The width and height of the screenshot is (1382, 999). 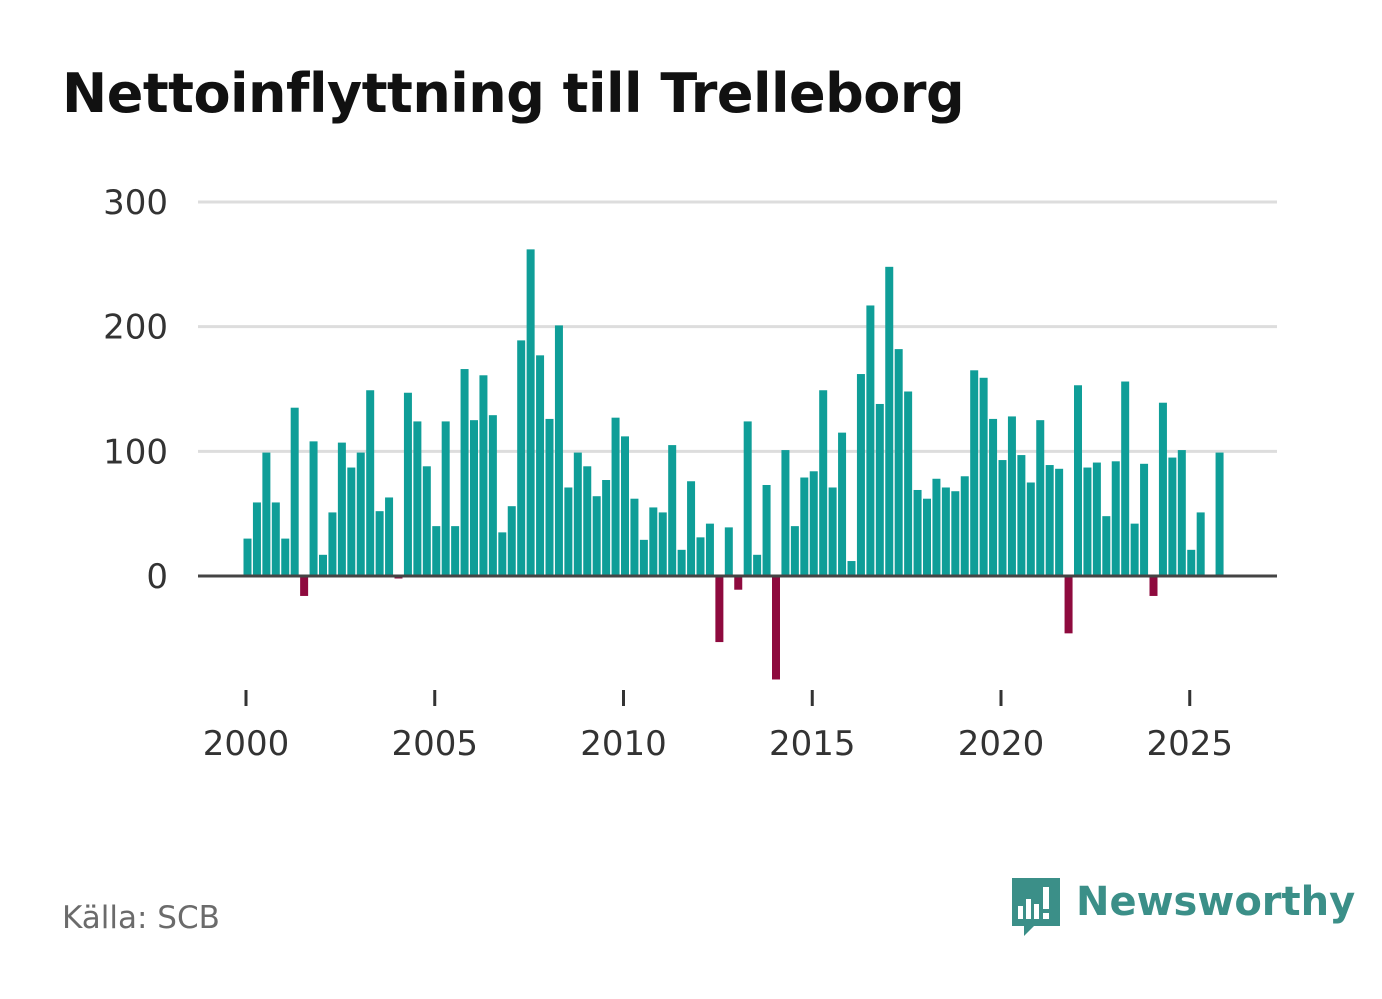 I want to click on y-tick-label: 200, so click(x=135, y=328).